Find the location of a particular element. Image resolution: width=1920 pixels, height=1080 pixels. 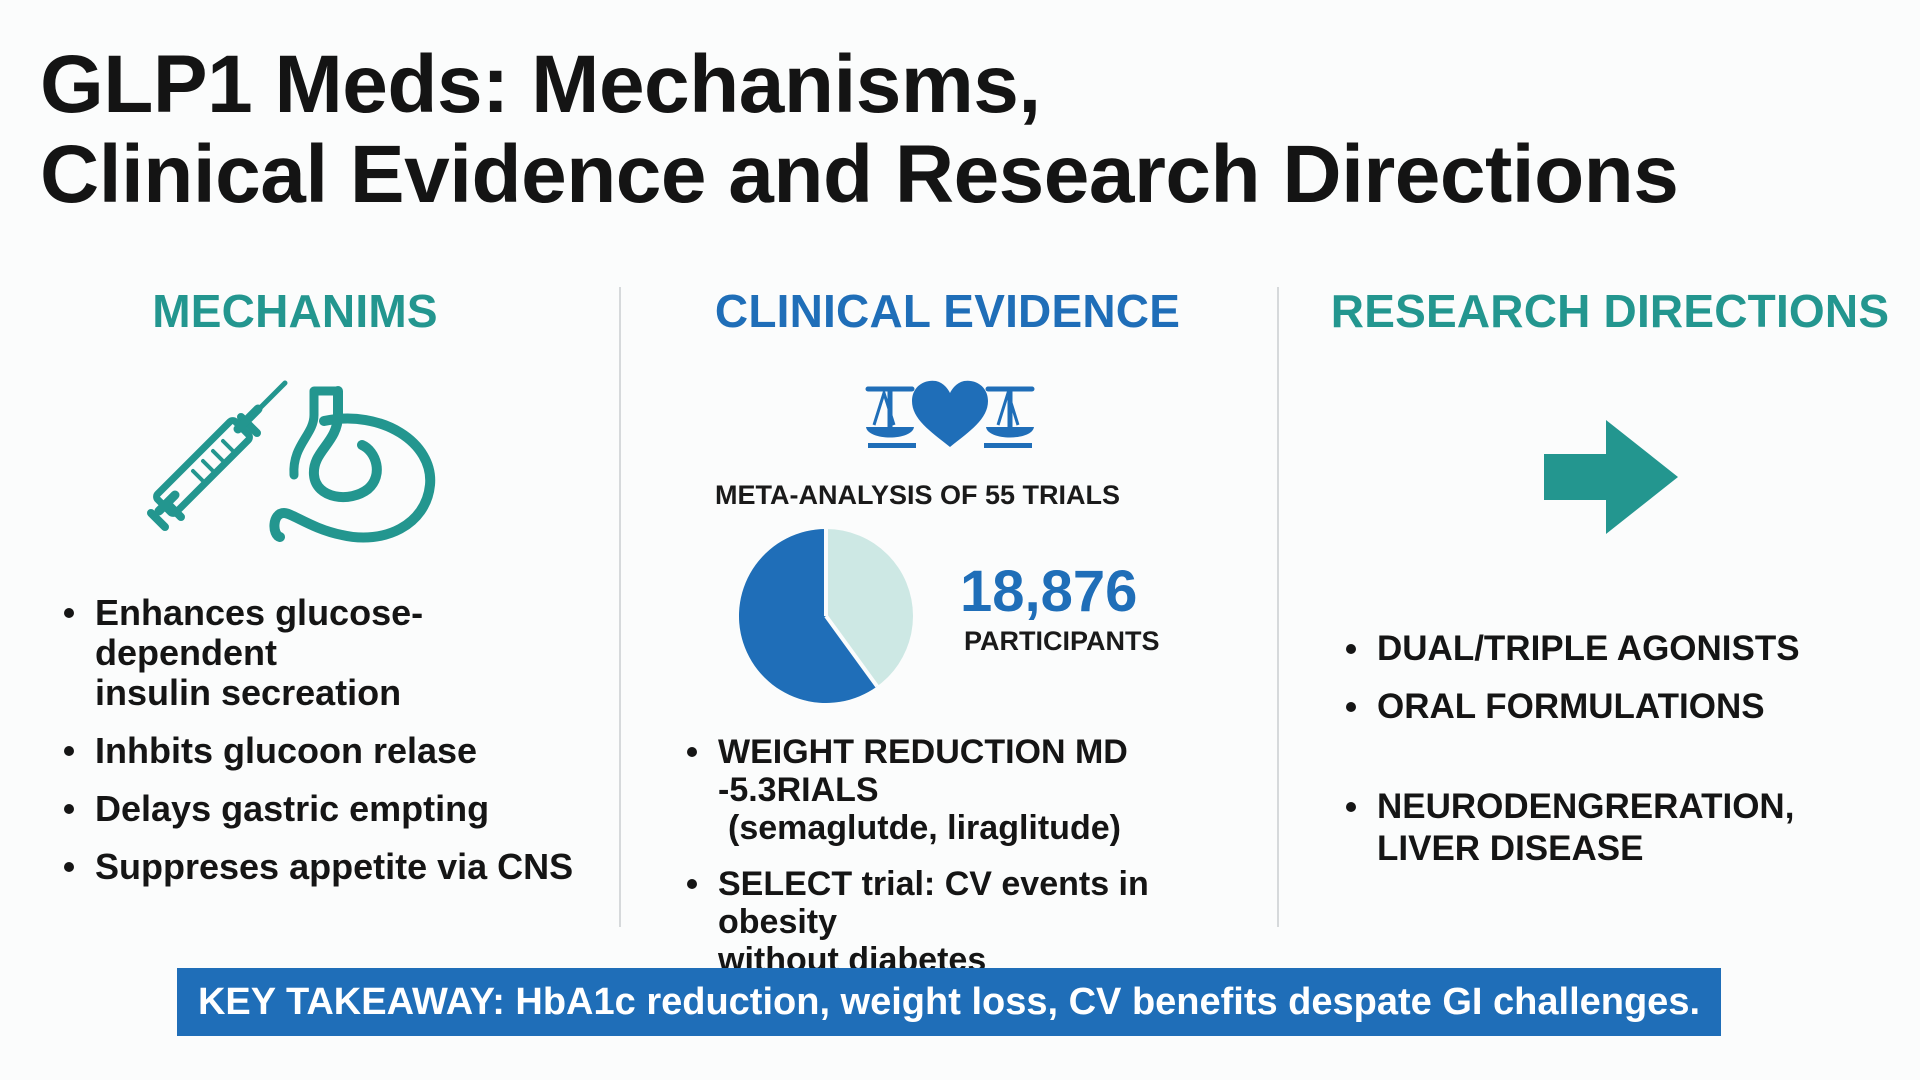

syringe-icon is located at coordinates (217, 455).